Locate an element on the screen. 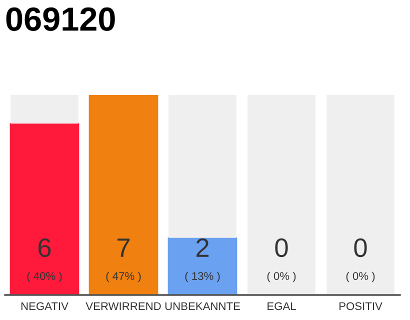  x-tick-label: EGAL is located at coordinates (282, 306).